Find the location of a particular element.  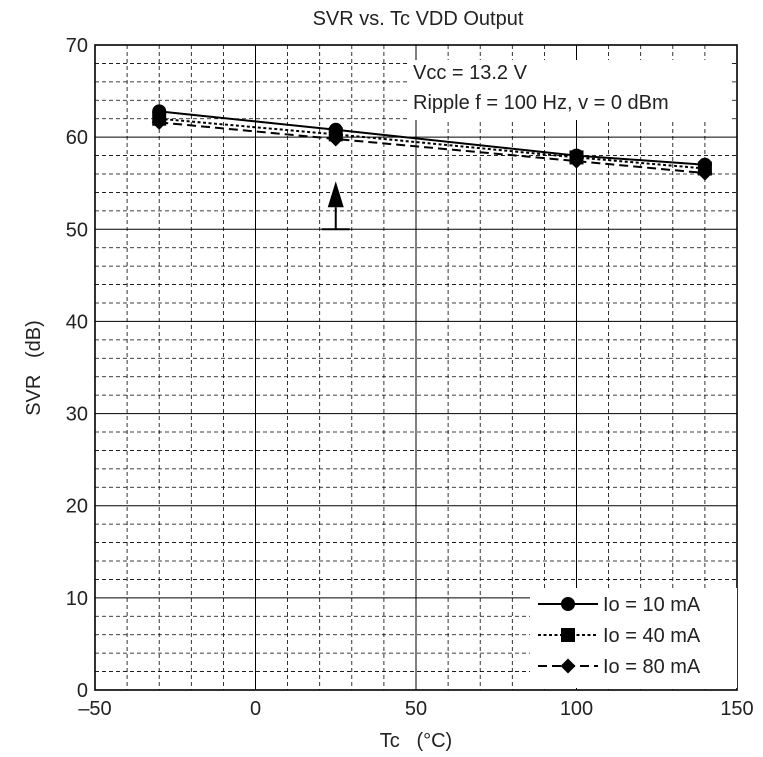

y-axis-label: SVR (dB) is located at coordinates (34, 368).